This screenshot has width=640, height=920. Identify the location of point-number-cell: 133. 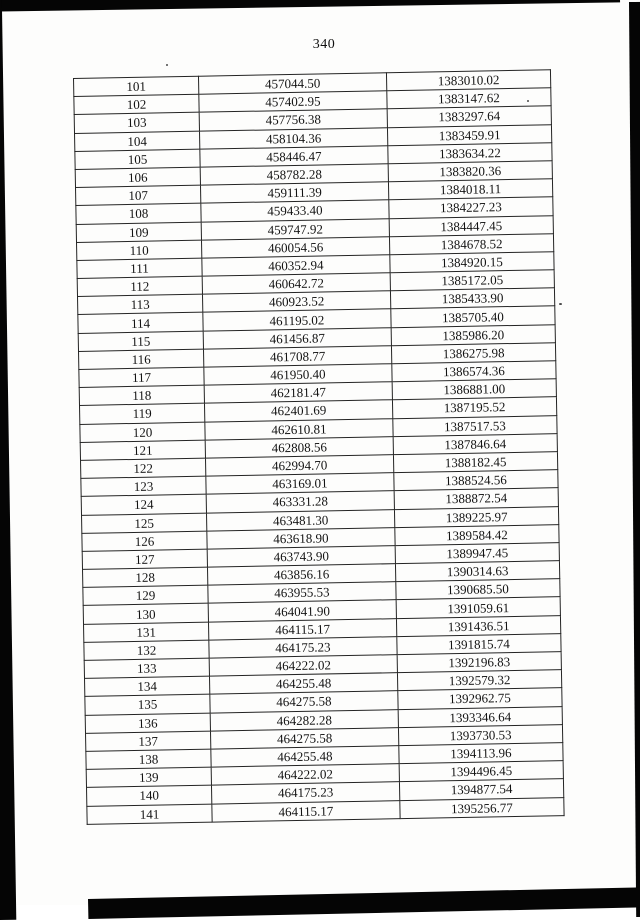
(147, 668).